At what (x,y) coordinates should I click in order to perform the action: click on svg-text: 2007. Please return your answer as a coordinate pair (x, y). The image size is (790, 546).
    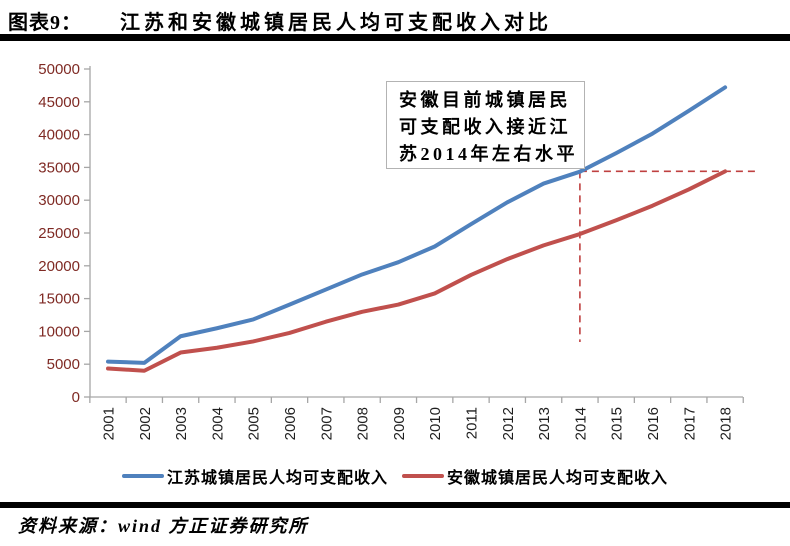
    Looking at the image, I should click on (326, 423).